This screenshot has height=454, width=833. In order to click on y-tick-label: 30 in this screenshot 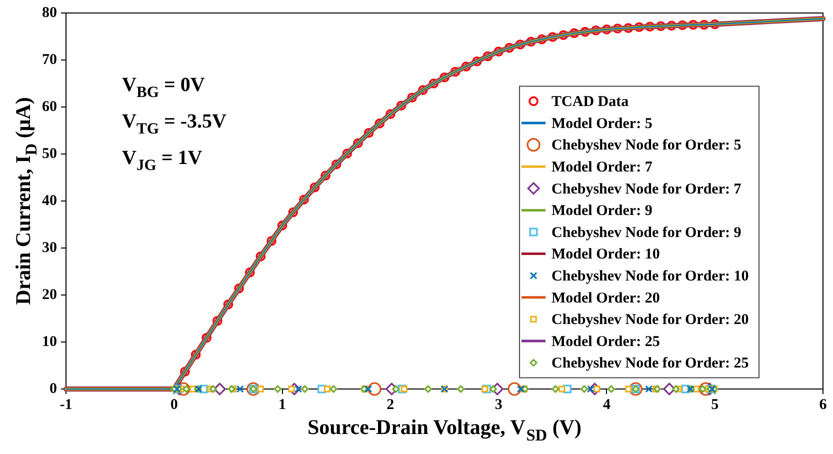, I will do `click(49, 248)`.